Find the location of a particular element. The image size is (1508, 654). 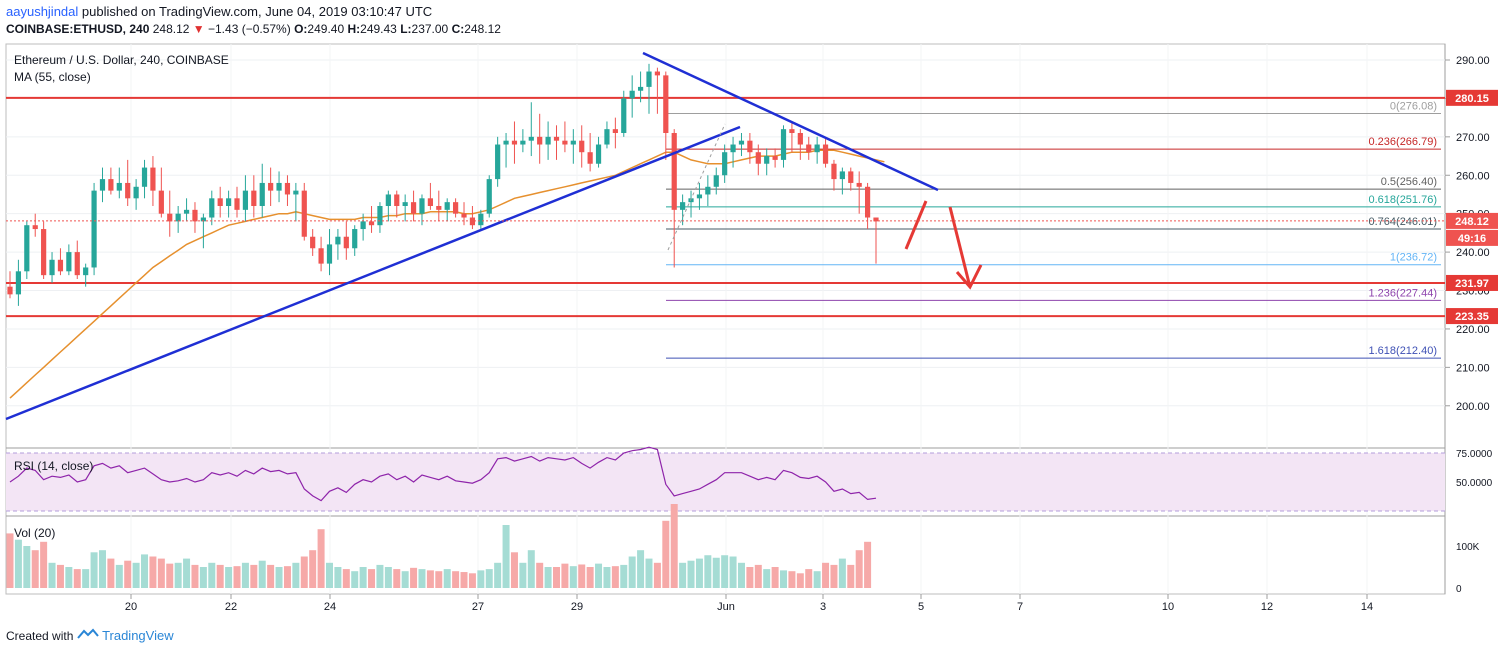

fib-level-label: 1(236.72) is located at coordinates (1413, 258).